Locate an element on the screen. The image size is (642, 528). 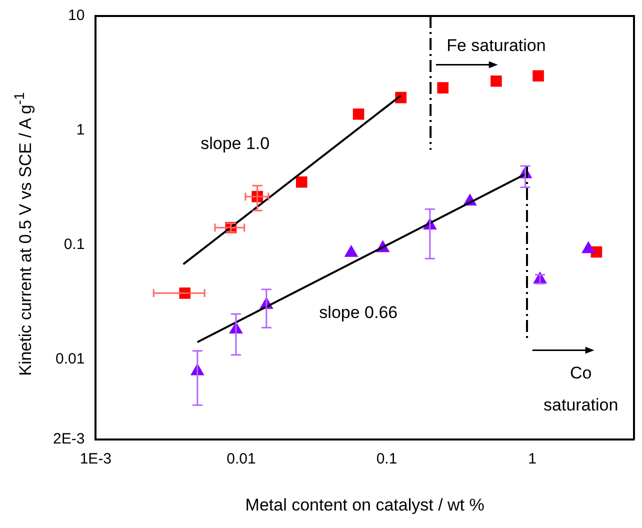
x-tick-label: 1 is located at coordinates (532, 459).